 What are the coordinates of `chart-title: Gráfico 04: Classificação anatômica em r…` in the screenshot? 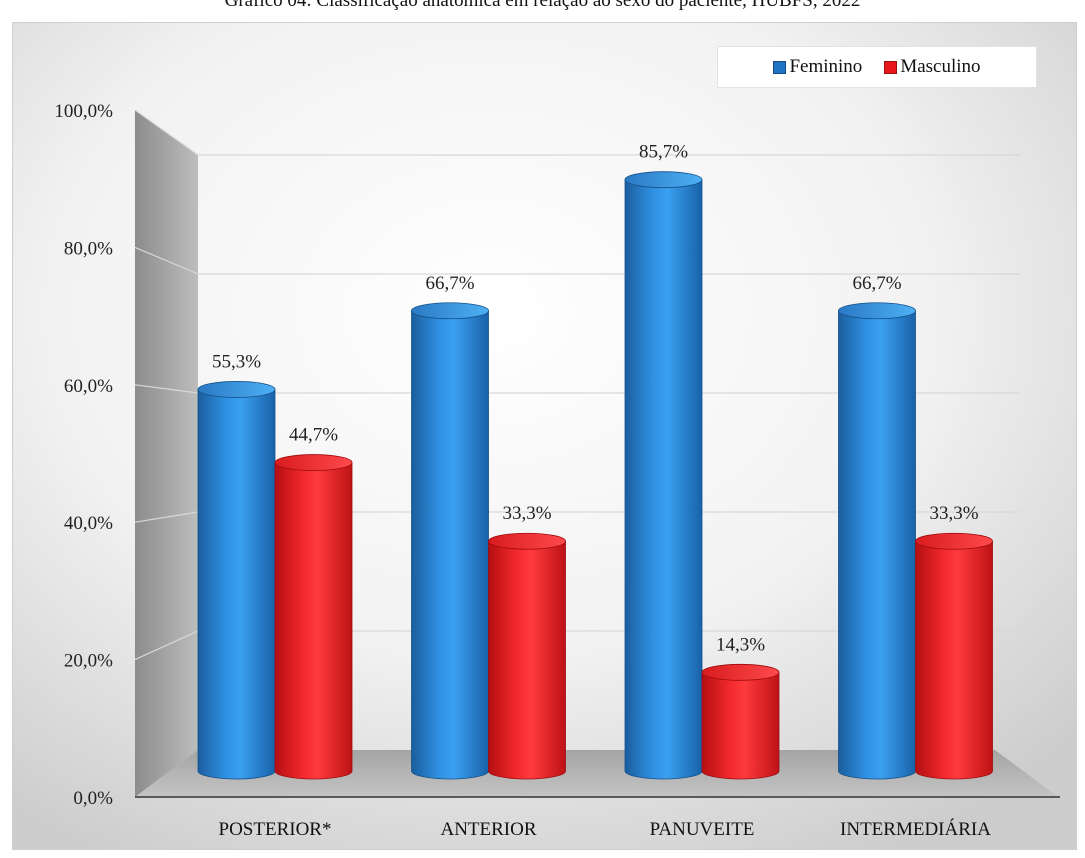 It's located at (542, 5).